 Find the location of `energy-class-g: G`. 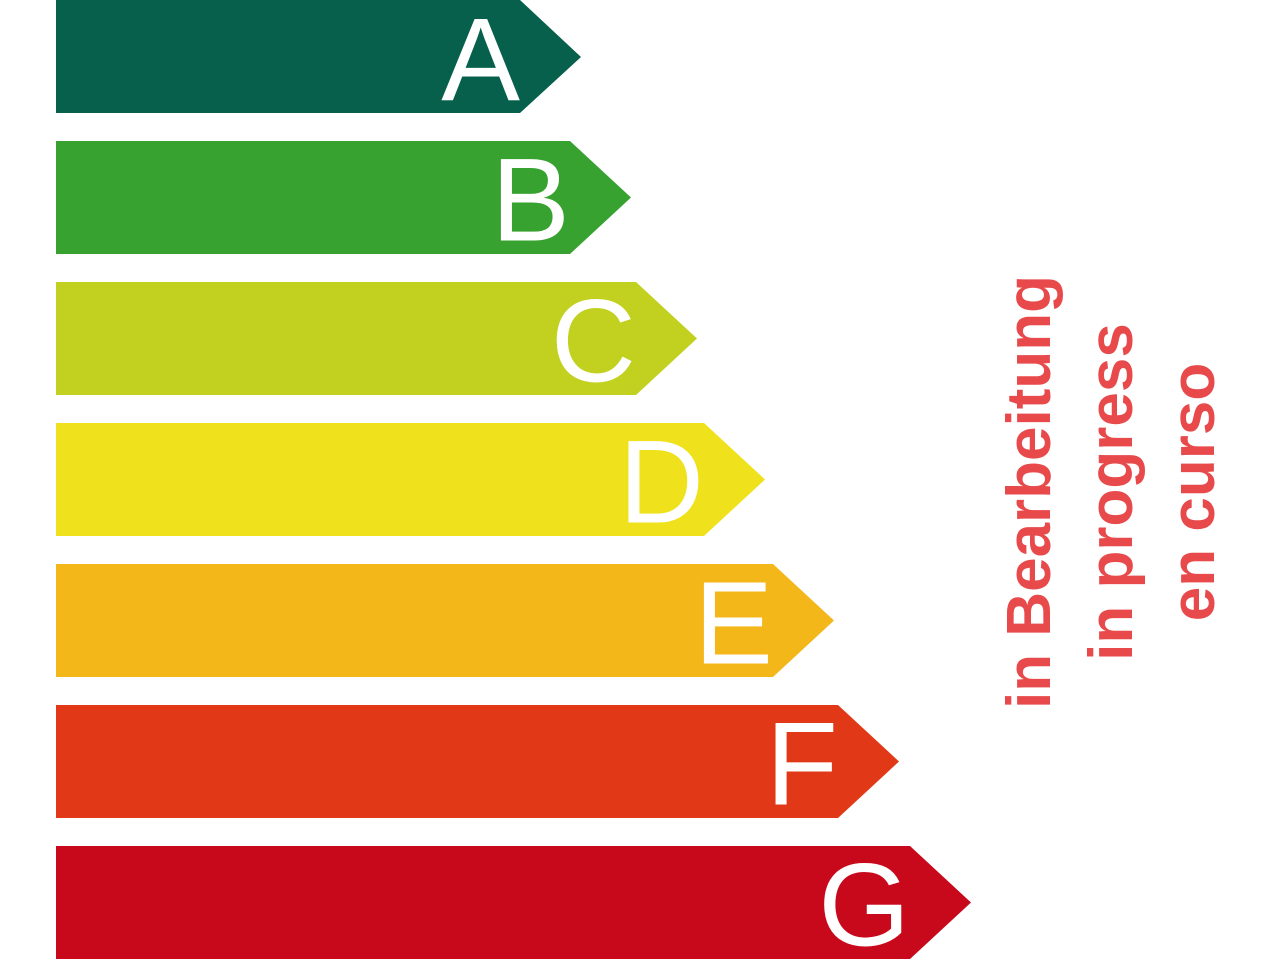

energy-class-g: G is located at coordinates (513, 900).